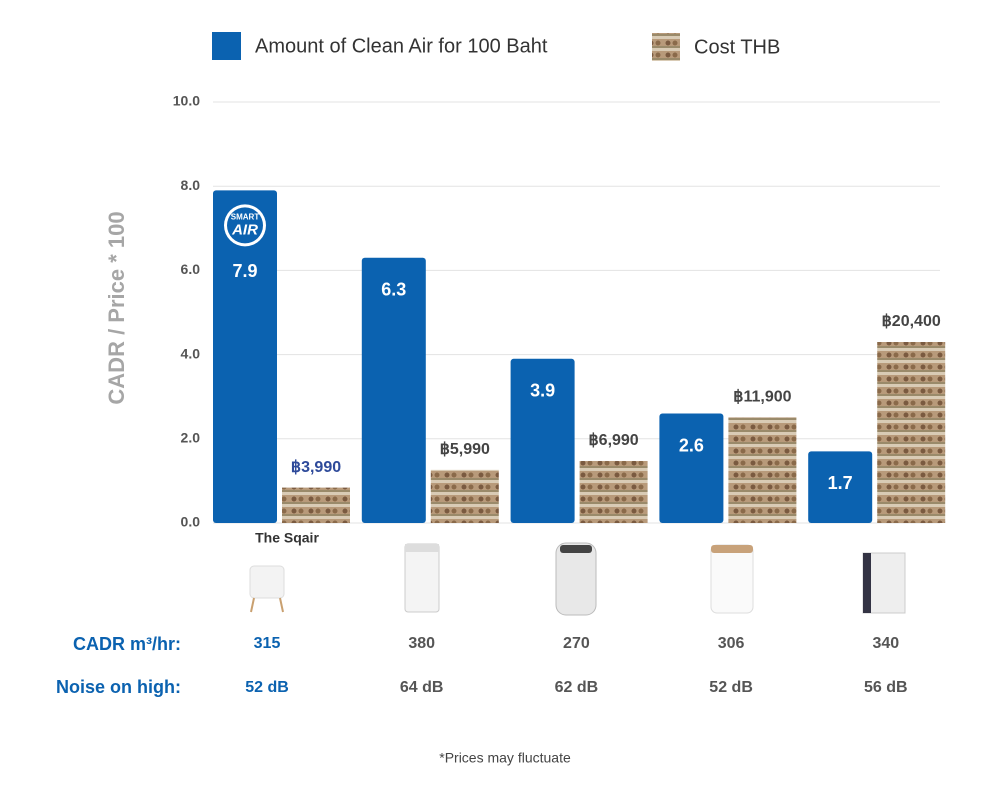  I want to click on data-label: ฿20,400, so click(911, 321).